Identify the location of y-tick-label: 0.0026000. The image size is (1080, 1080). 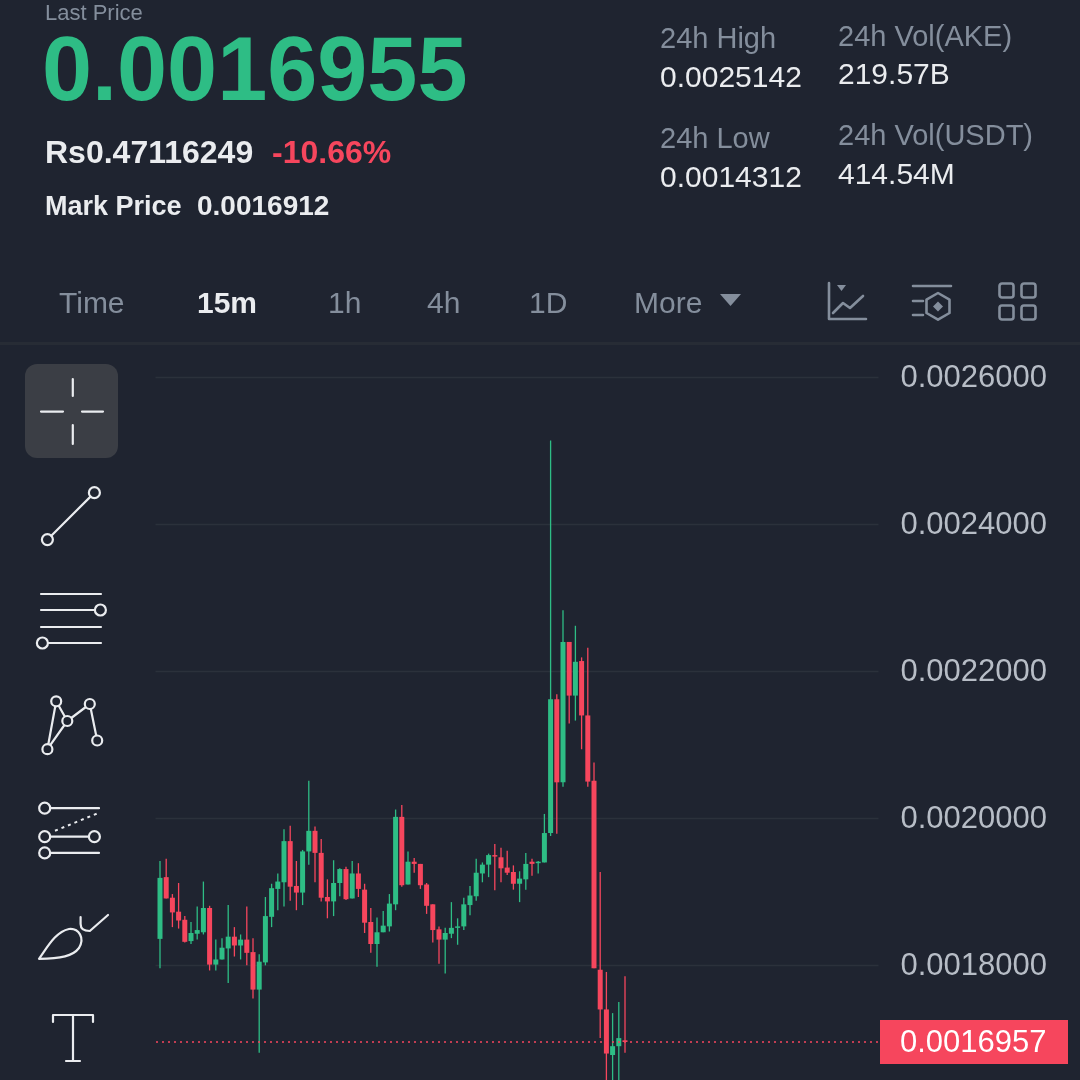
(974, 376).